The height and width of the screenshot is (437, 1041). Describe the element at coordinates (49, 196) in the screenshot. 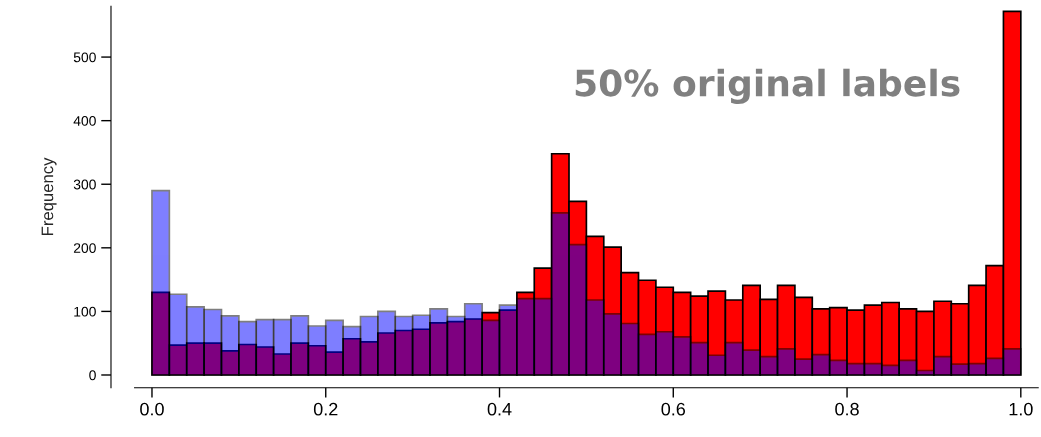

I see `y-axis-title: Frequency` at that location.